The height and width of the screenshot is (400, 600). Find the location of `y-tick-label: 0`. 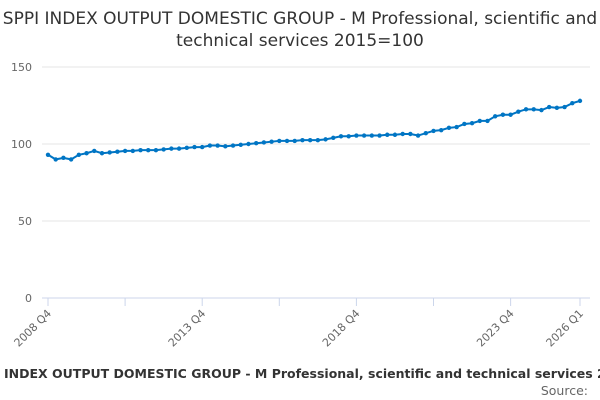

y-tick-label: 0 is located at coordinates (28, 298).